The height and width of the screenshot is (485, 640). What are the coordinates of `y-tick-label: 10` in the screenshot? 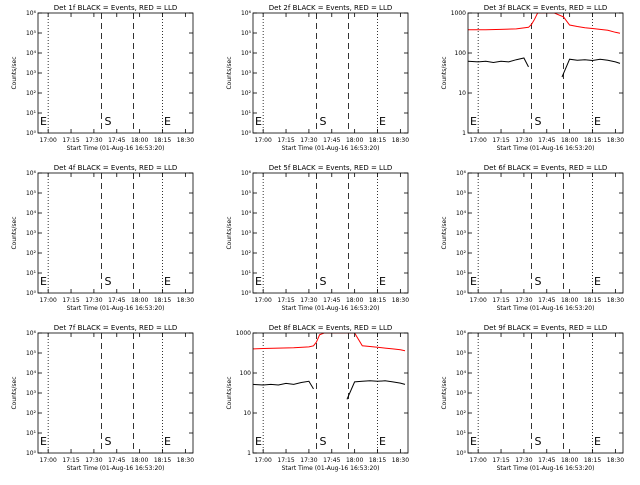 It's located at (462, 93).